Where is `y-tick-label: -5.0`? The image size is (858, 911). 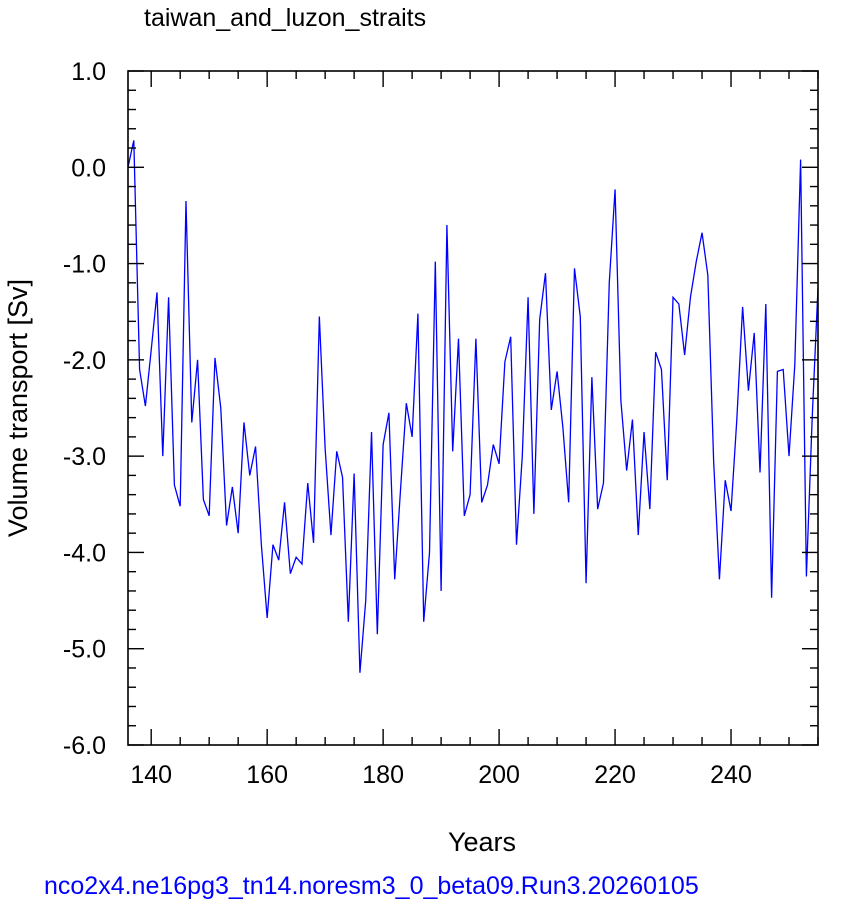
y-tick-label: -5.0 is located at coordinates (84, 650).